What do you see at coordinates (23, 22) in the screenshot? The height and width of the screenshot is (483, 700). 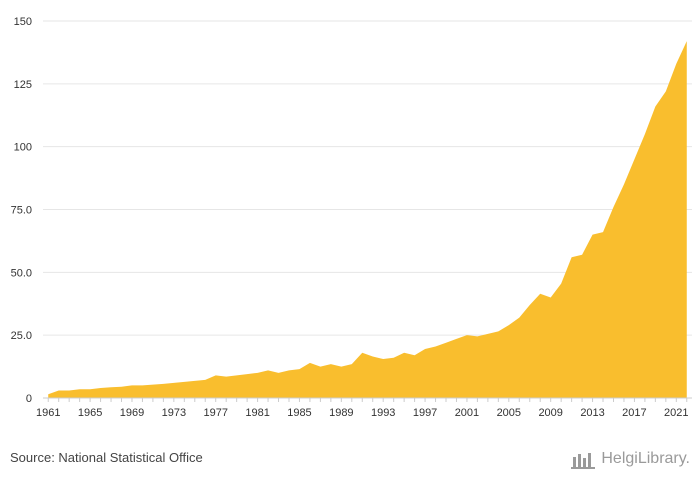 I see `y-tick-label: 150` at bounding box center [23, 22].